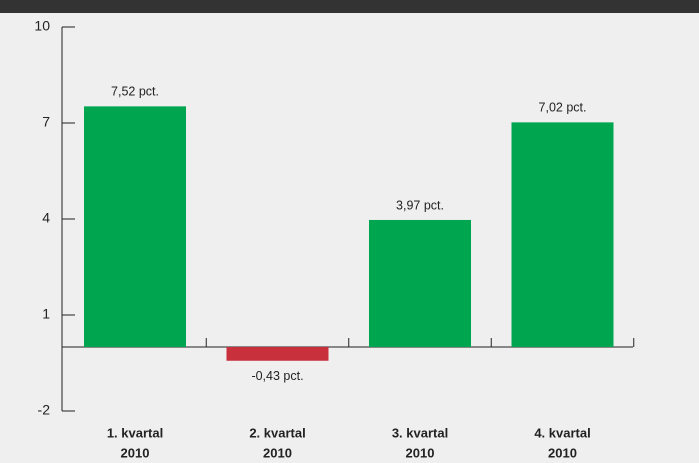 This screenshot has height=463, width=699. What do you see at coordinates (46, 122) in the screenshot?
I see `y-tick-label: 7` at bounding box center [46, 122].